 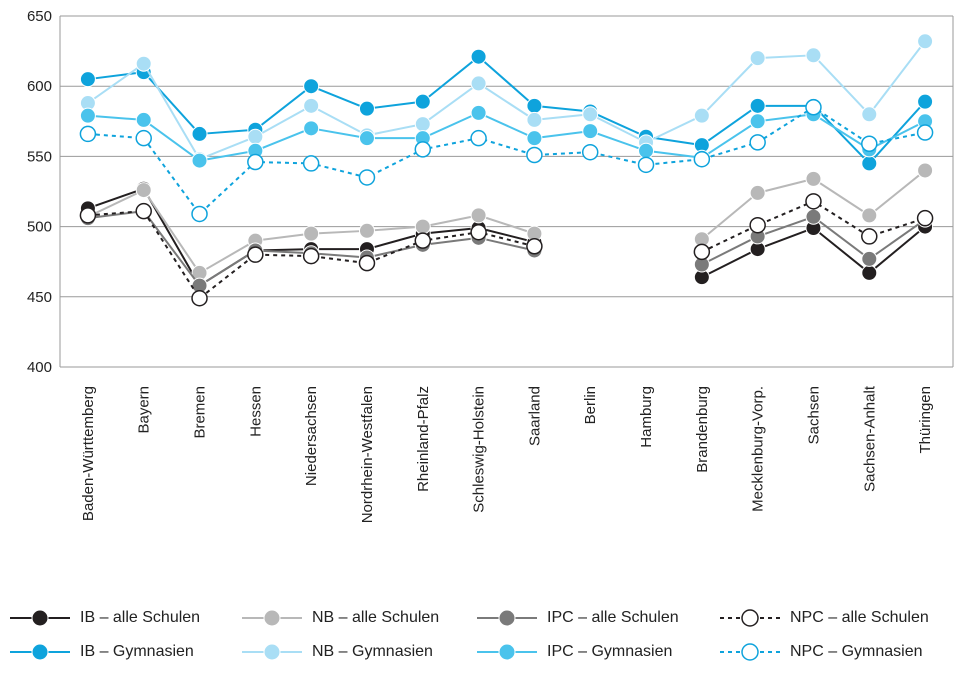 I want to click on y-tick-labels: 400 450 500 550 600 650, so click(x=39, y=192).